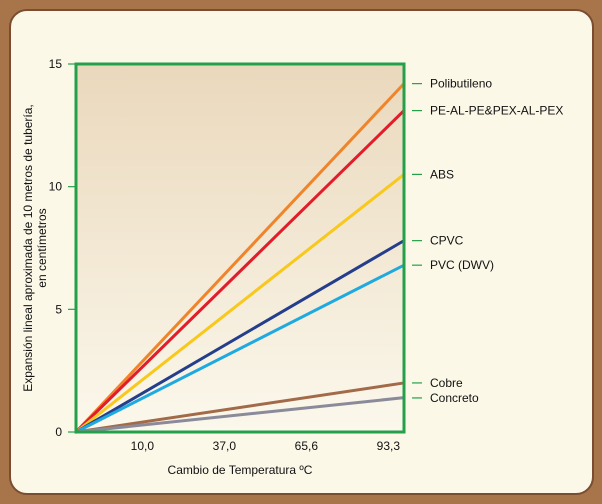  I want to click on x-tick-label: 65,6, so click(307, 446).